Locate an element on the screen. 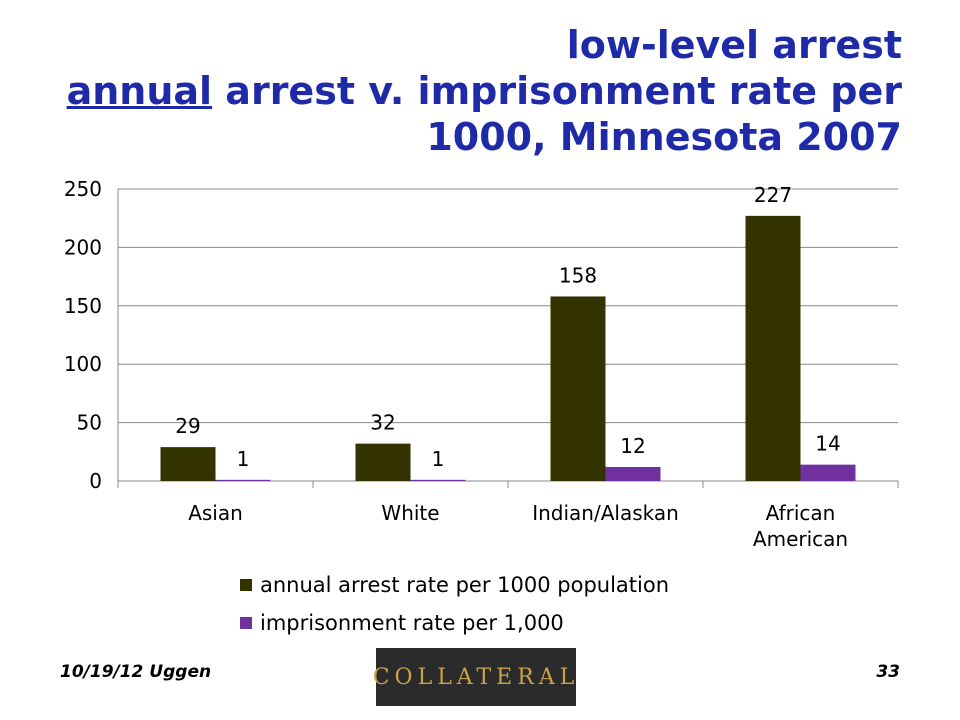  title-line-2: annual arrest v. imprisonment rate per is located at coordinates (472, 91).